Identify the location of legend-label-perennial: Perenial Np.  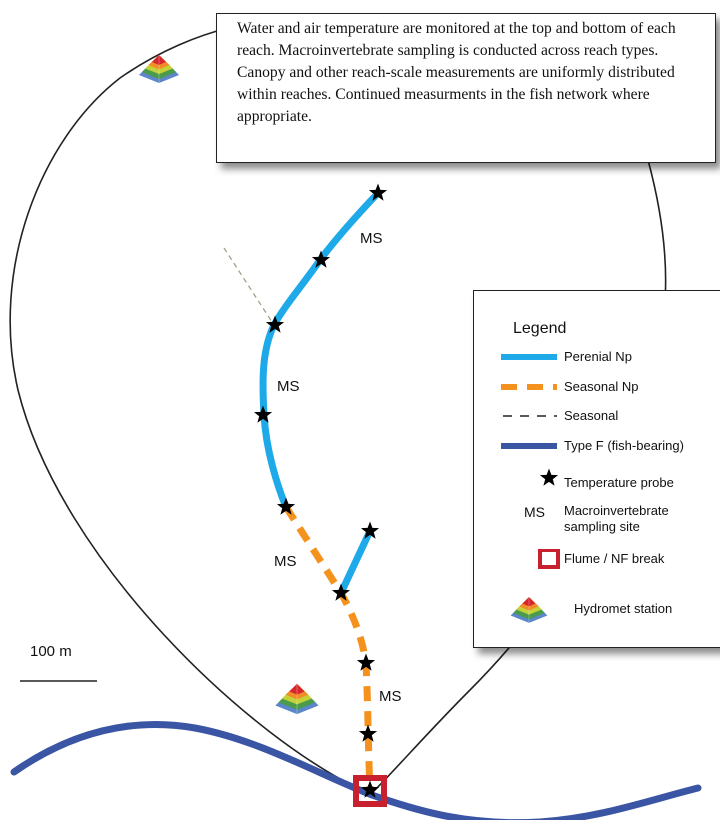
(598, 356).